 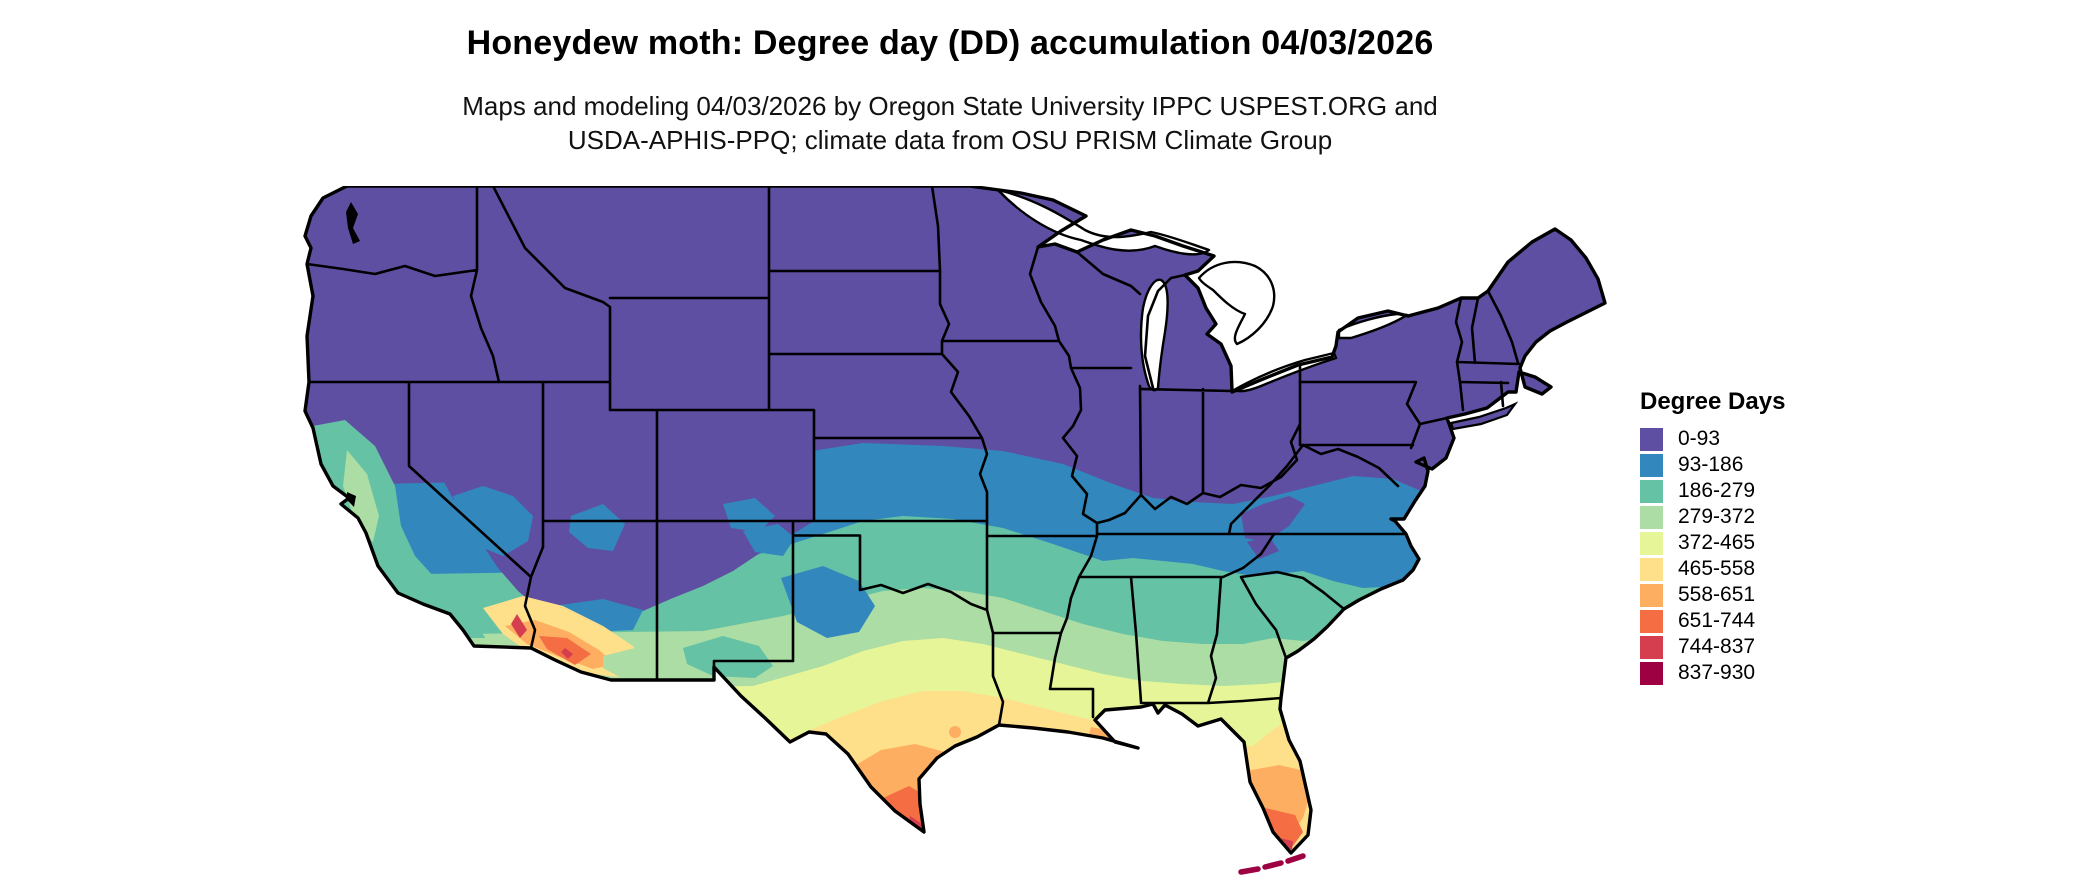 What do you see at coordinates (828, 602) in the screenshot?
I see `new-mexico-blue-patch` at bounding box center [828, 602].